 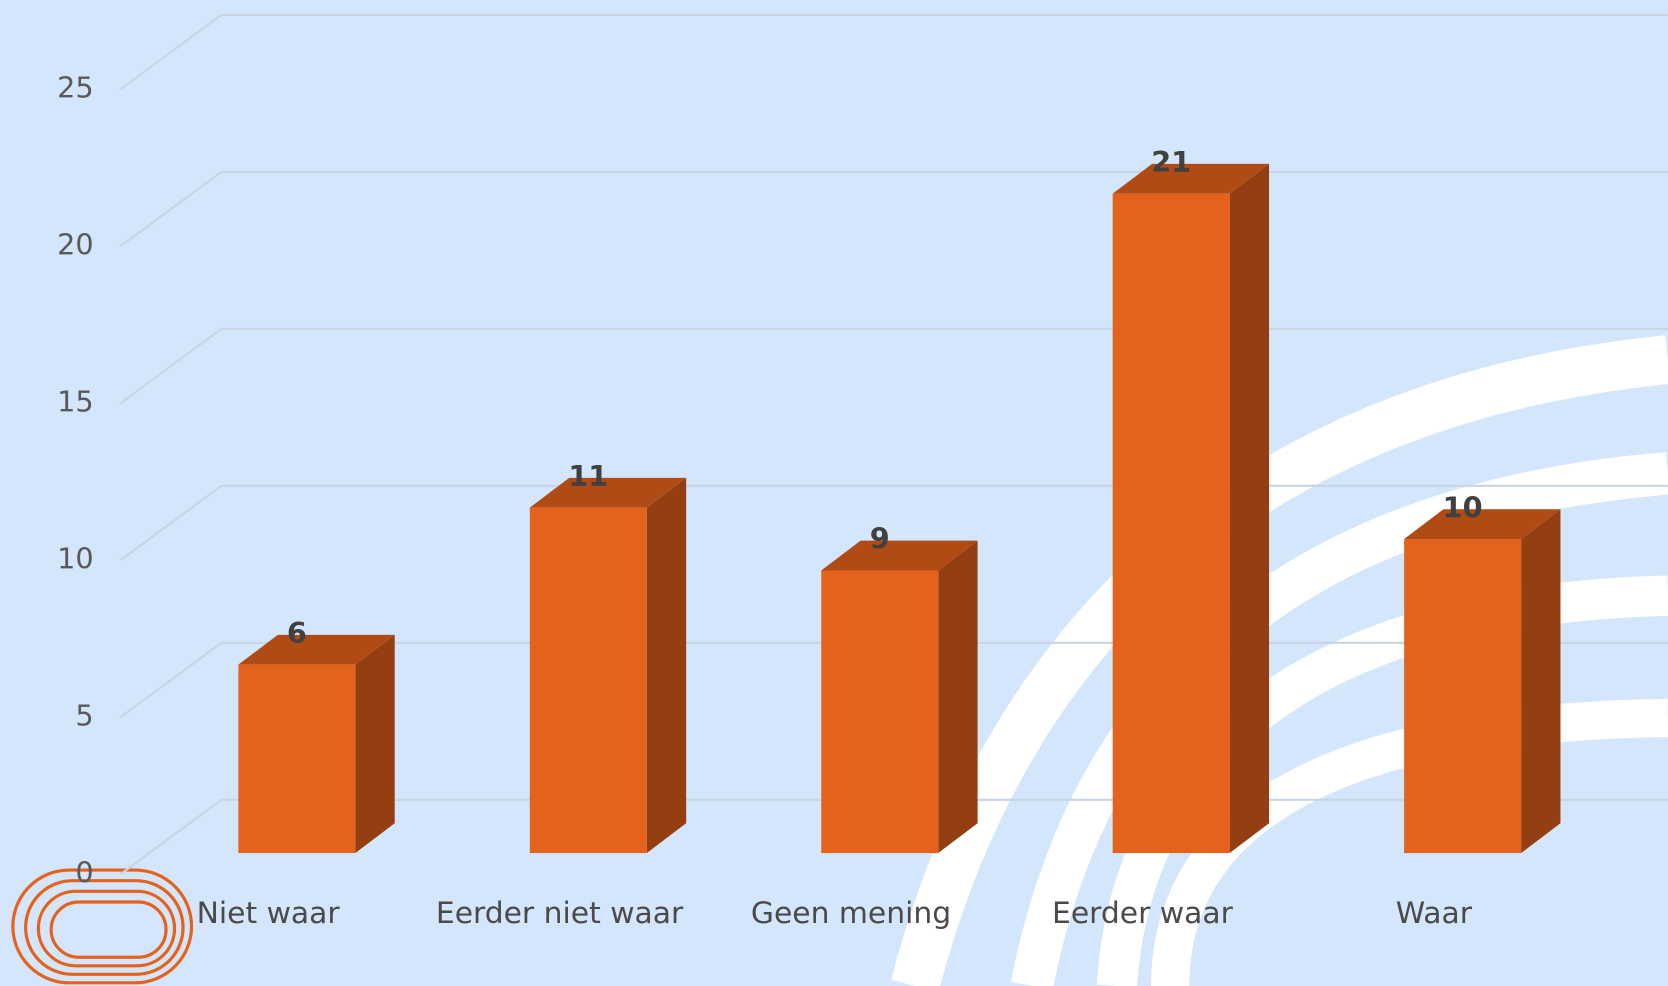 I want to click on value-label: 10, so click(x=1463, y=507).